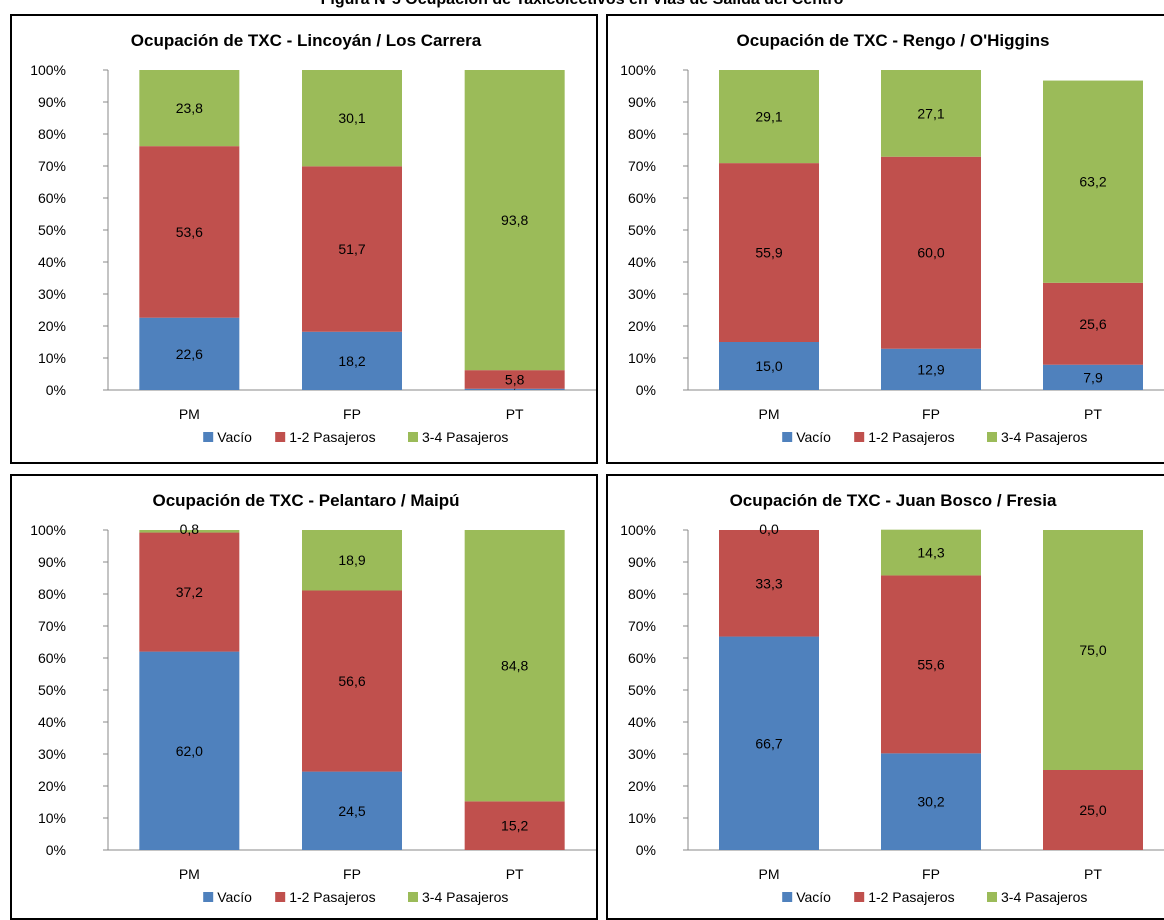 This screenshot has width=1164, height=920. I want to click on data-label: 30,2, so click(930, 802).